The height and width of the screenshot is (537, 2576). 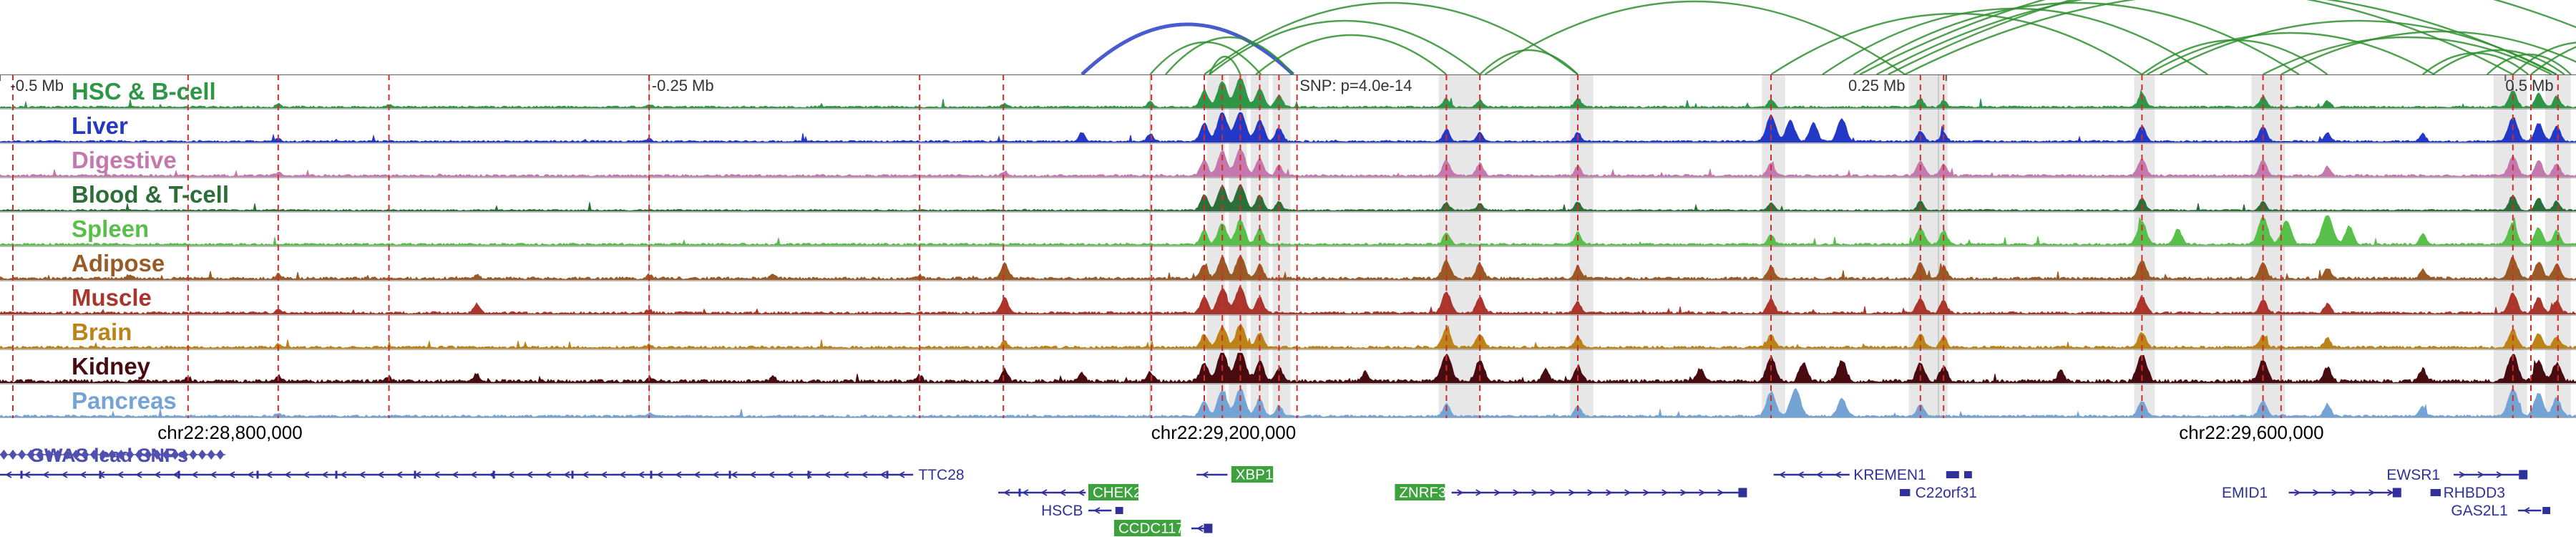 What do you see at coordinates (2413, 475) in the screenshot?
I see `gene-label: EWSR1` at bounding box center [2413, 475].